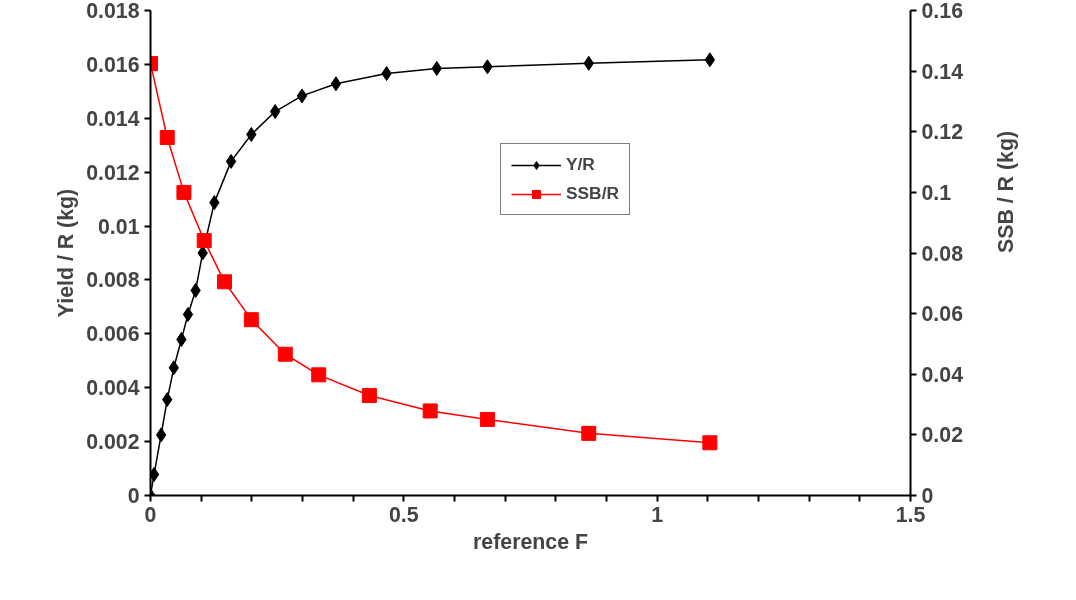  Describe the element at coordinates (113, 334) in the screenshot. I see `y-tick-label: 0.006` at that location.